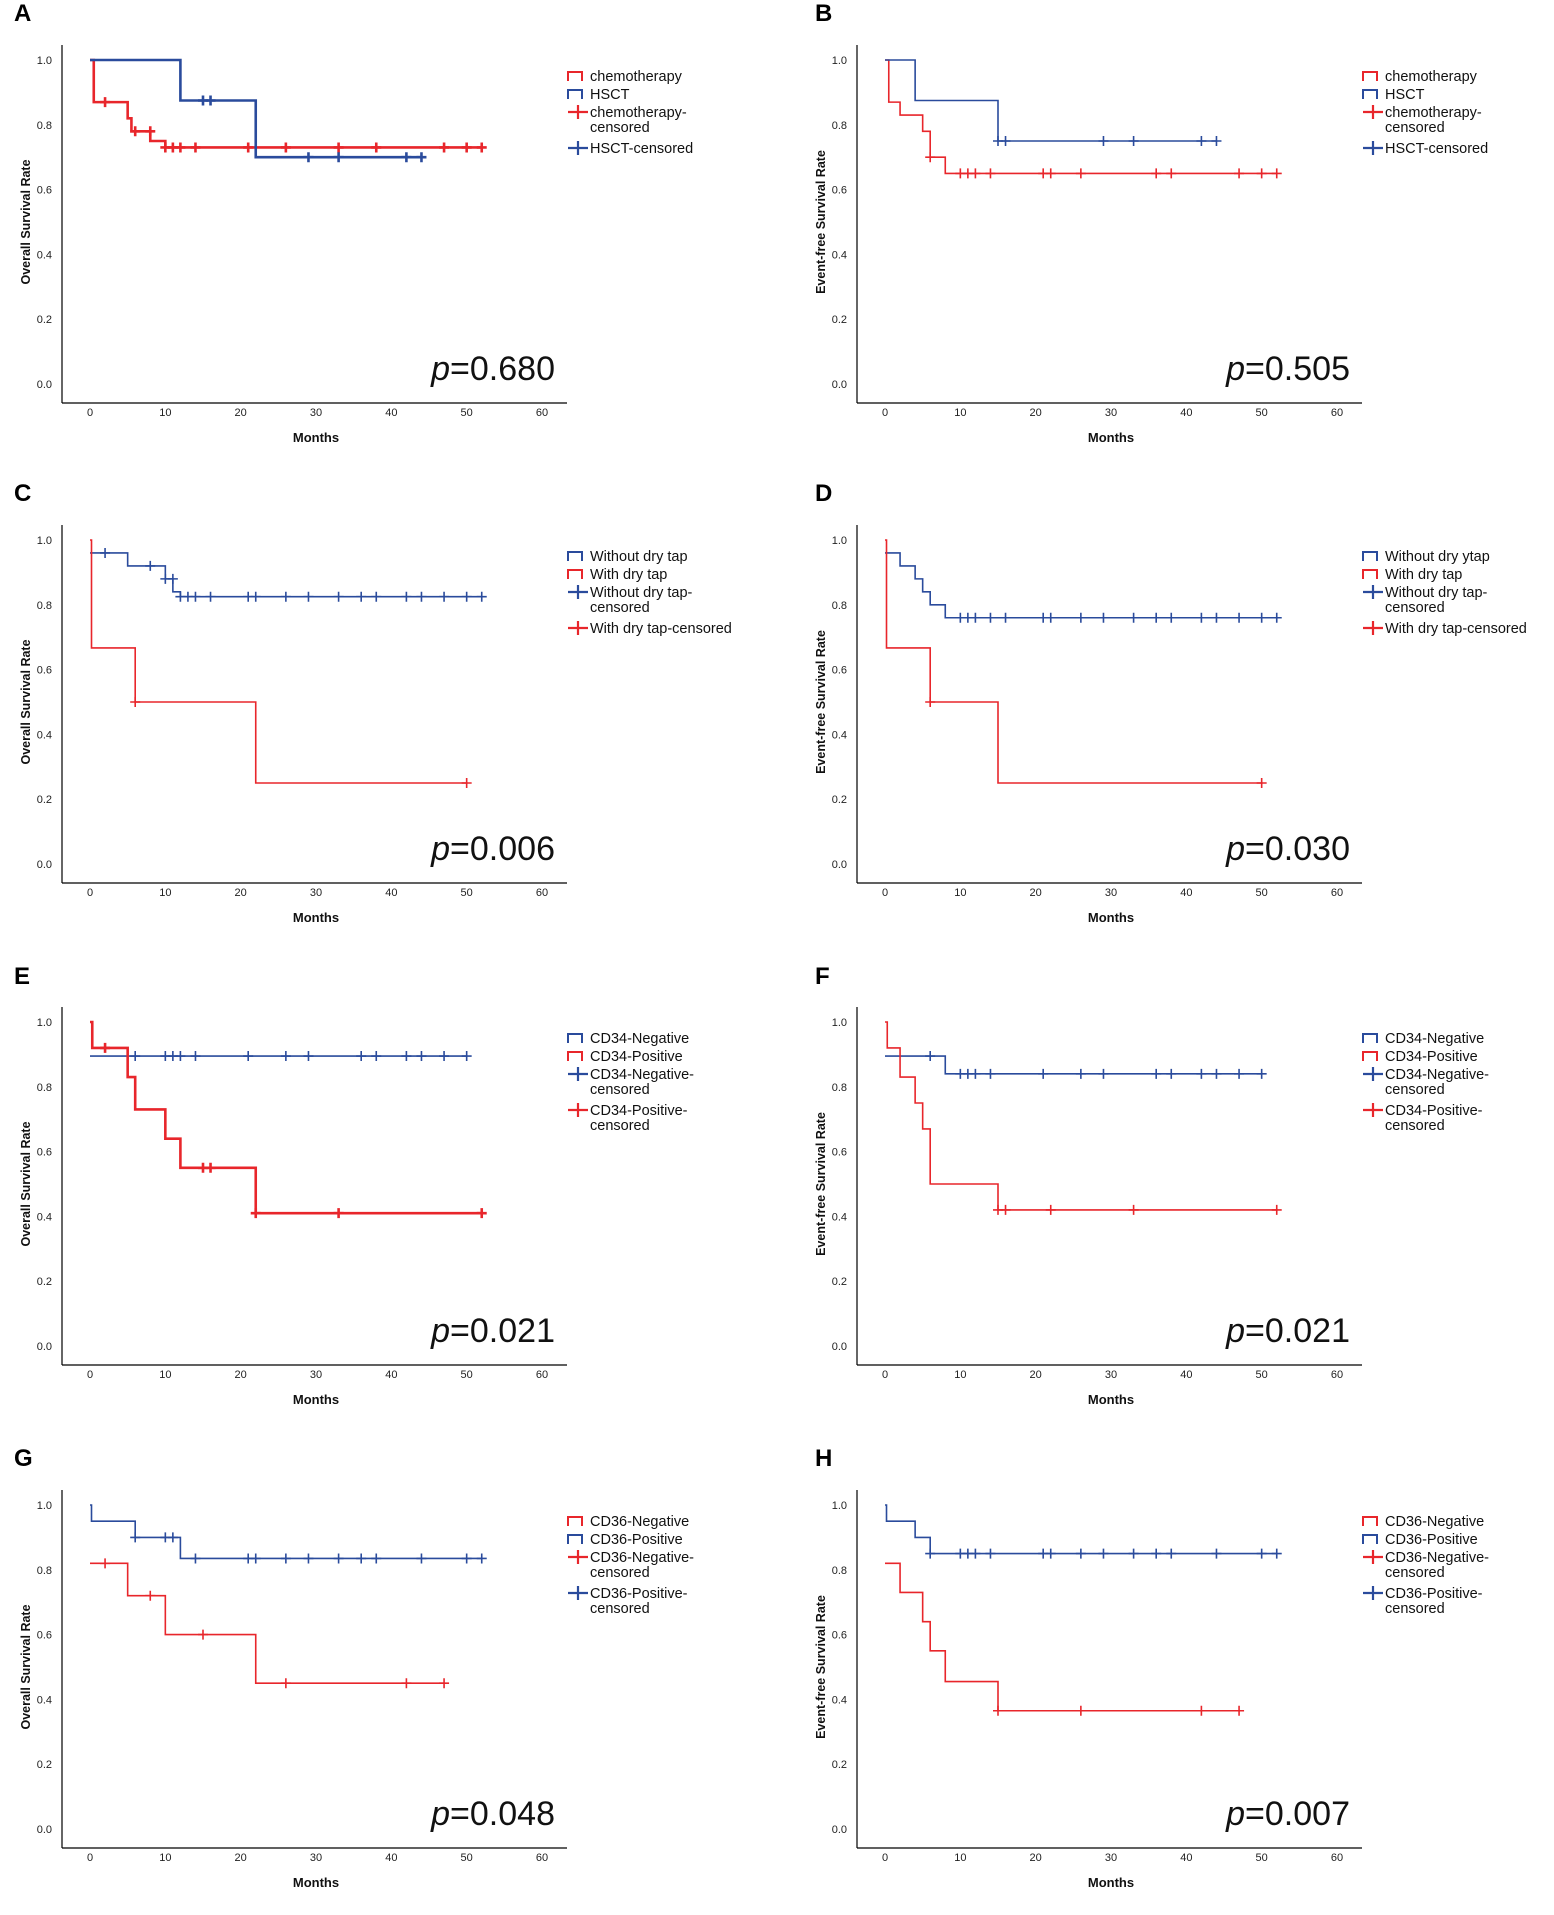 The height and width of the screenshot is (1915, 1554). Describe the element at coordinates (1434, 1601) in the screenshot. I see `legend-label: CD36-Positive-censored` at that location.